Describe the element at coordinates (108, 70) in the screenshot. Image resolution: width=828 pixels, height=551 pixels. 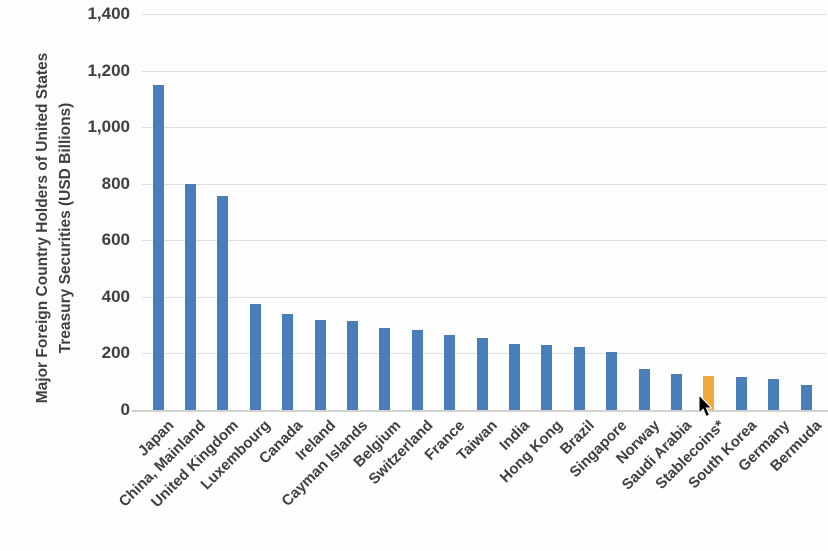
I see `y-tick-label: 1,200` at that location.